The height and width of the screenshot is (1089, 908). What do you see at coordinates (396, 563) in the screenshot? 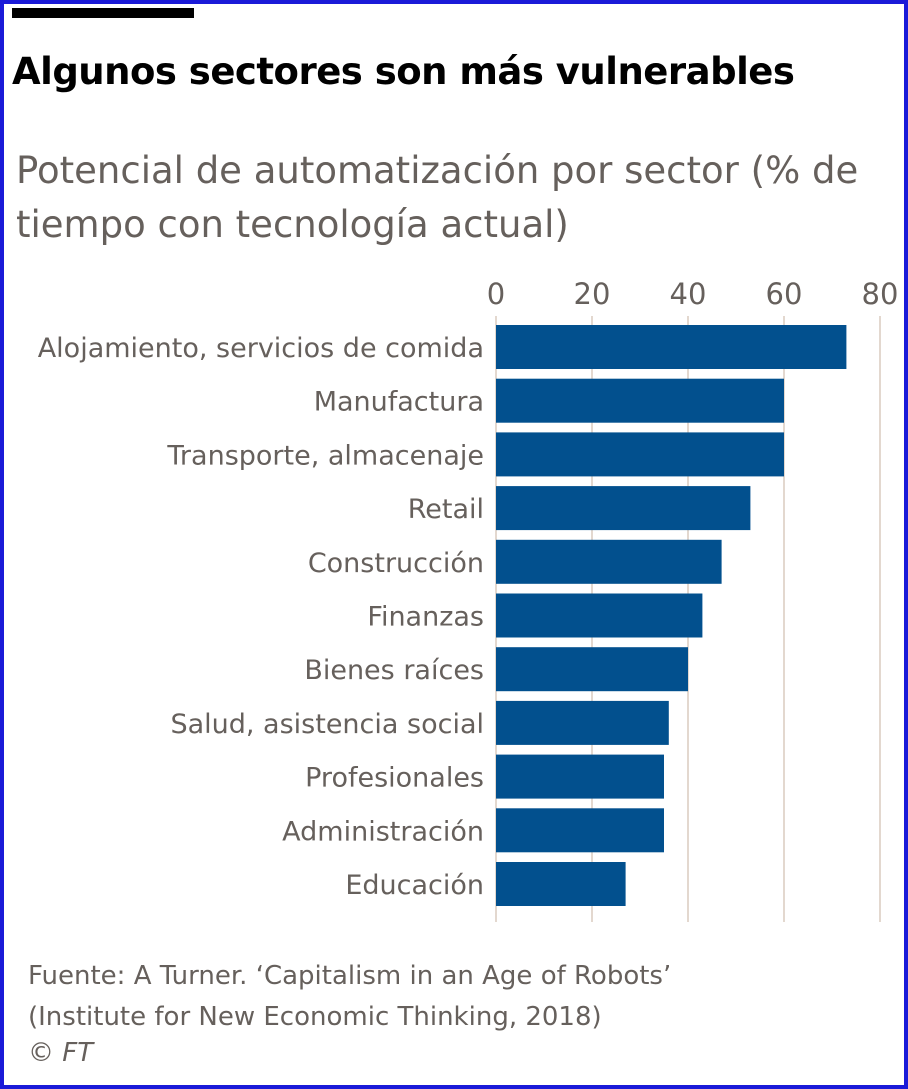
I see `category-label: Construcción` at bounding box center [396, 563].